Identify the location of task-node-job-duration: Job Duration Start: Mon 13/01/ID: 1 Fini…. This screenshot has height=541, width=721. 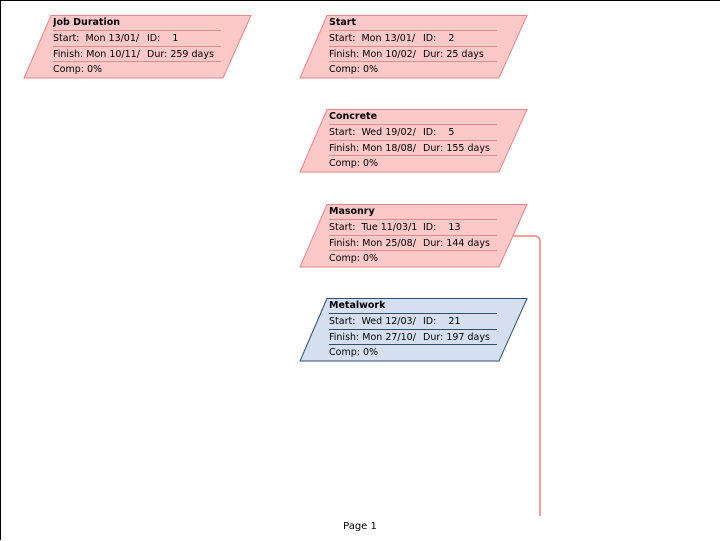
(138, 47).